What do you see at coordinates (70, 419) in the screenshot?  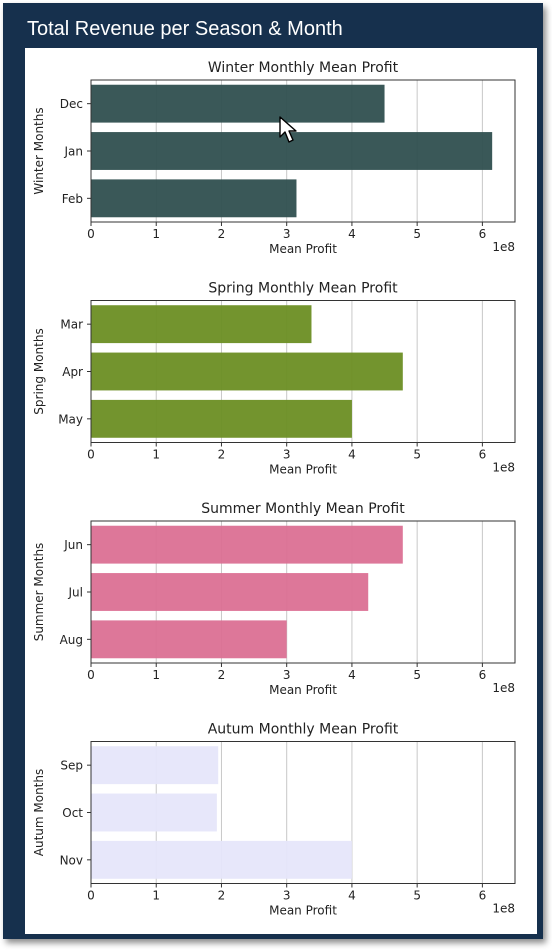 I see `y-tick-label: May` at bounding box center [70, 419].